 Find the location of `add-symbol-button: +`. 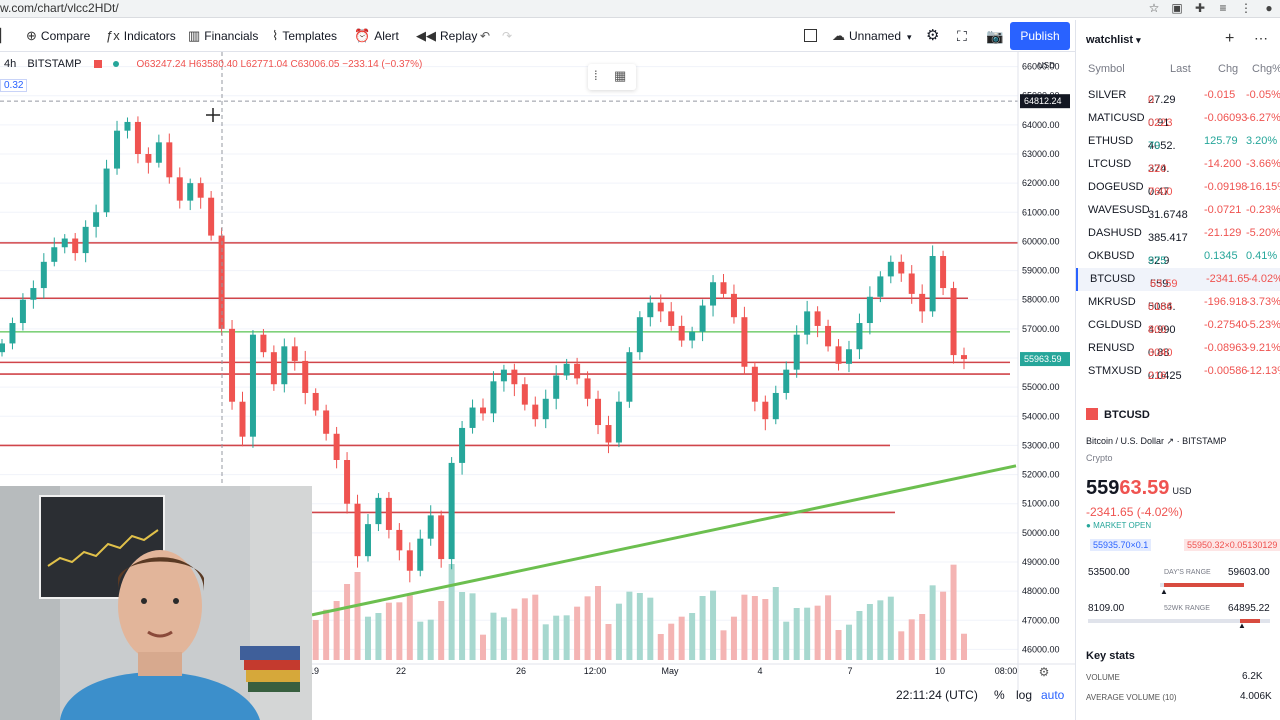

add-symbol-button: + is located at coordinates (1230, 38).